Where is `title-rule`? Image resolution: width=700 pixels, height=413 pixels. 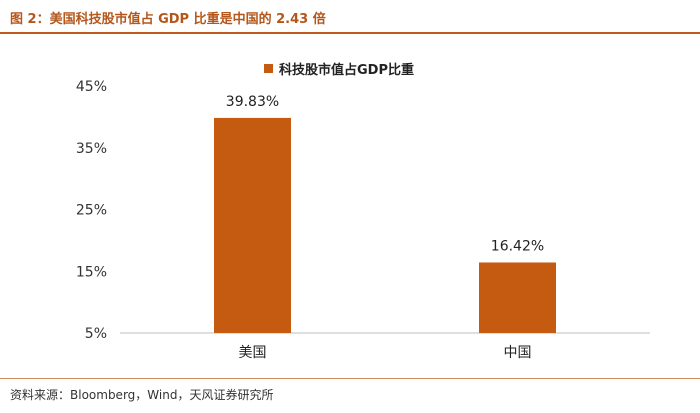
title-rule is located at coordinates (350, 33).